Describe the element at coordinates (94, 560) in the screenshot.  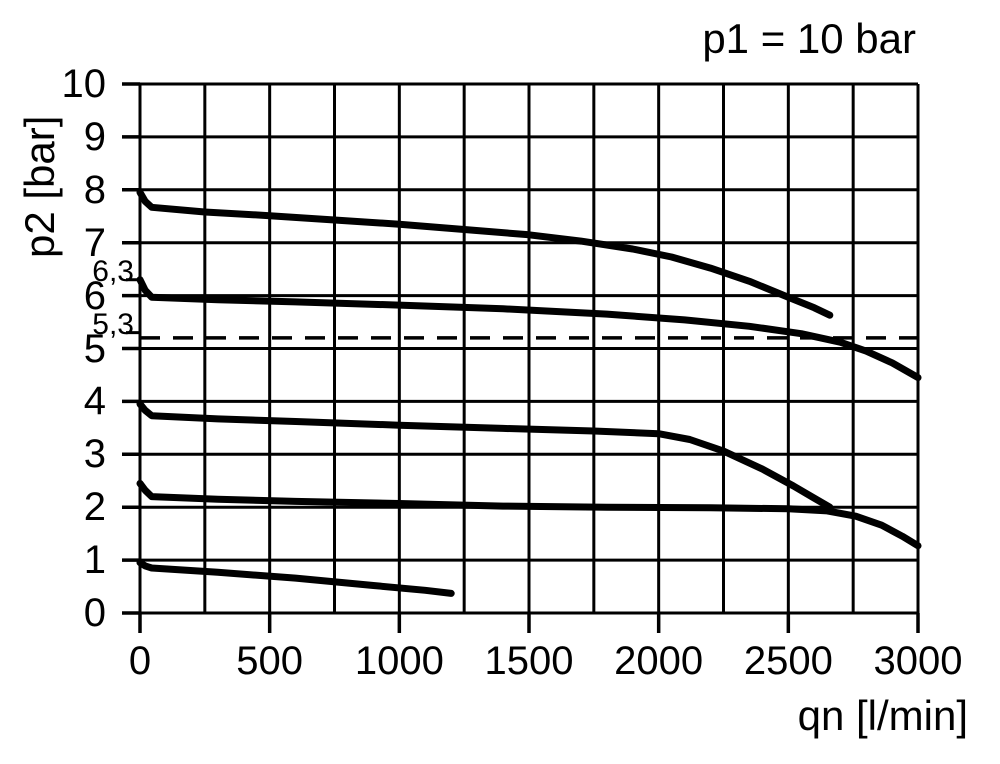
I see `y-tick-label-1: 1` at that location.